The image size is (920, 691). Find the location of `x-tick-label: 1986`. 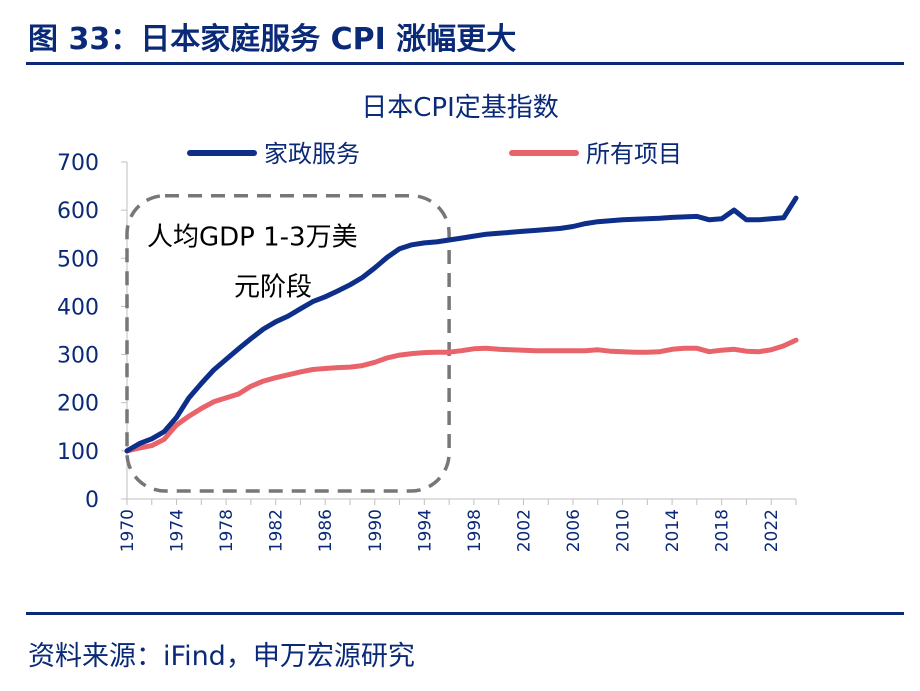

x-tick-label: 1986 is located at coordinates (326, 530).